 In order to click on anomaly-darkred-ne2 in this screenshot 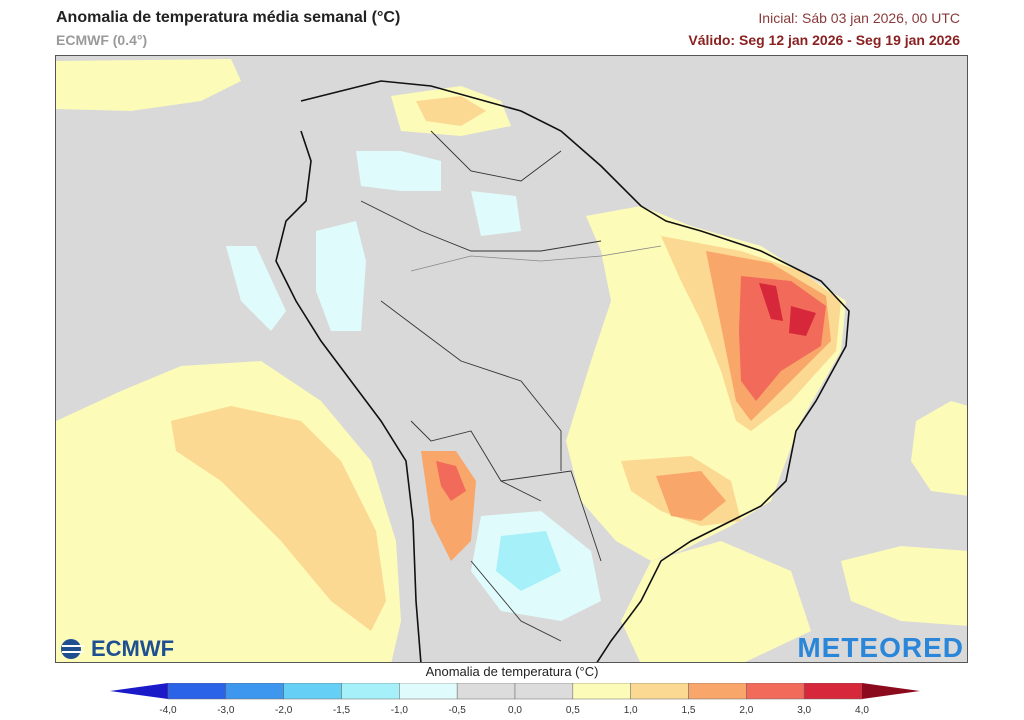, I will do `click(802, 321)`.